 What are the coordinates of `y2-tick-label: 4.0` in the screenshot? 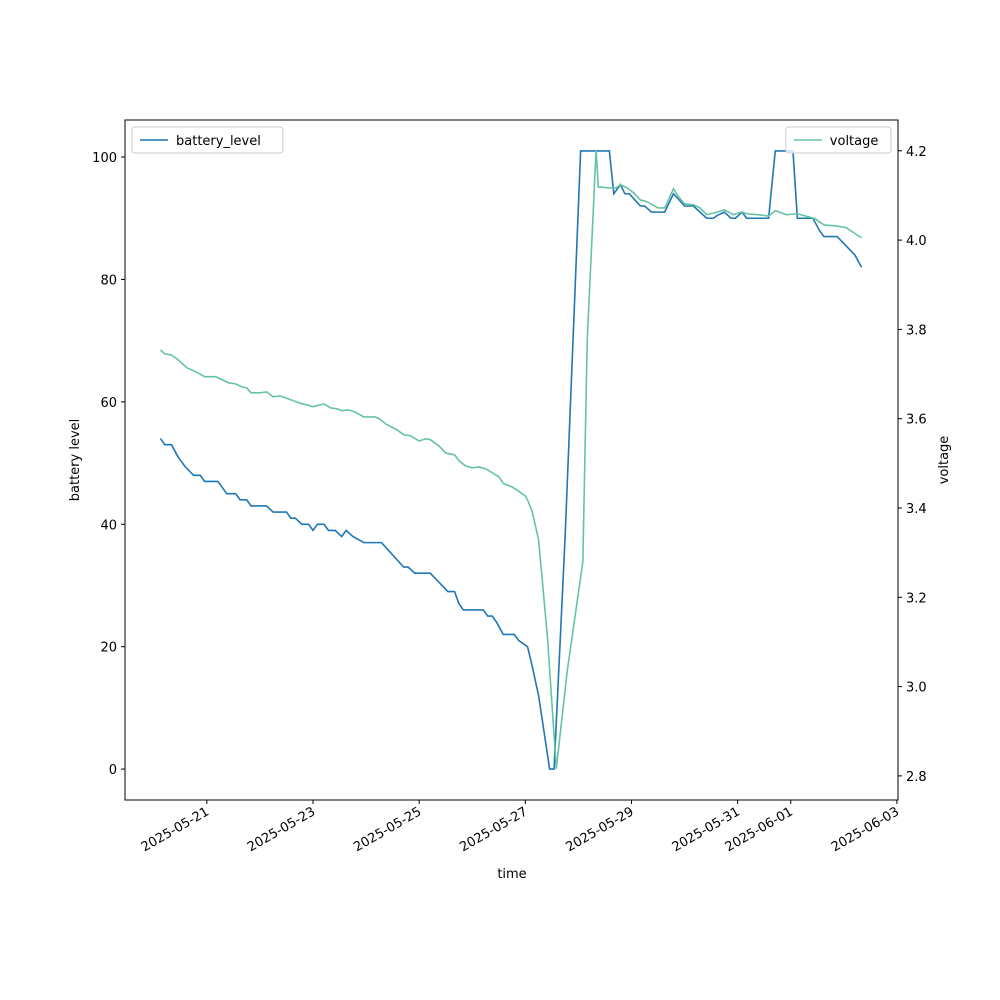 It's located at (916, 241).